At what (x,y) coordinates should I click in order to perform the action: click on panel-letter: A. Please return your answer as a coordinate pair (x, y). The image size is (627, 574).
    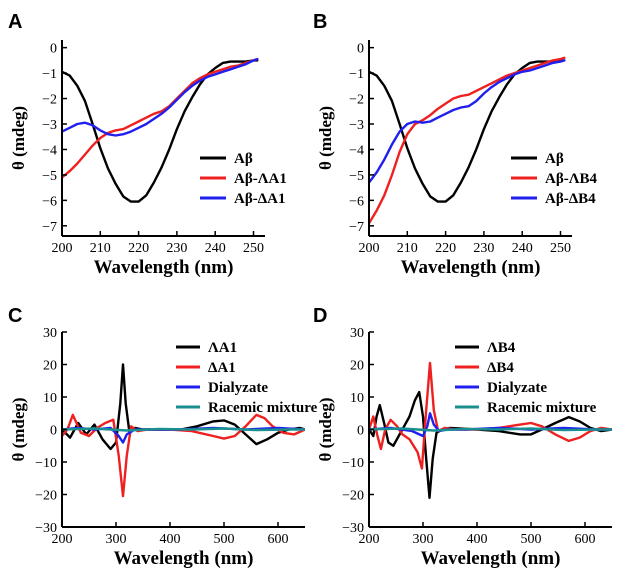
    Looking at the image, I should click on (15, 22).